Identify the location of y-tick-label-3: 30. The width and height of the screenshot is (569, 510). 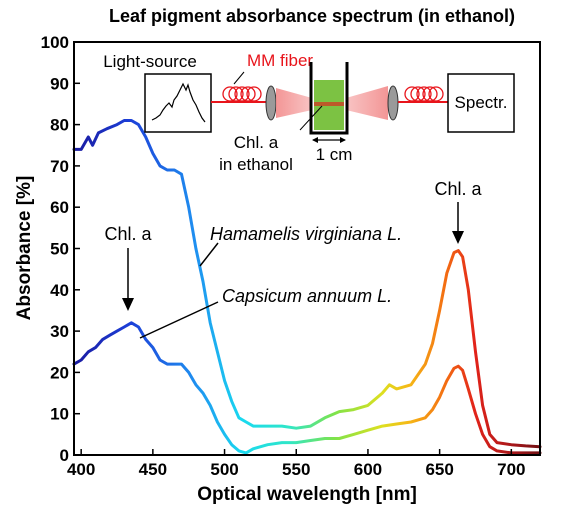
(59, 331).